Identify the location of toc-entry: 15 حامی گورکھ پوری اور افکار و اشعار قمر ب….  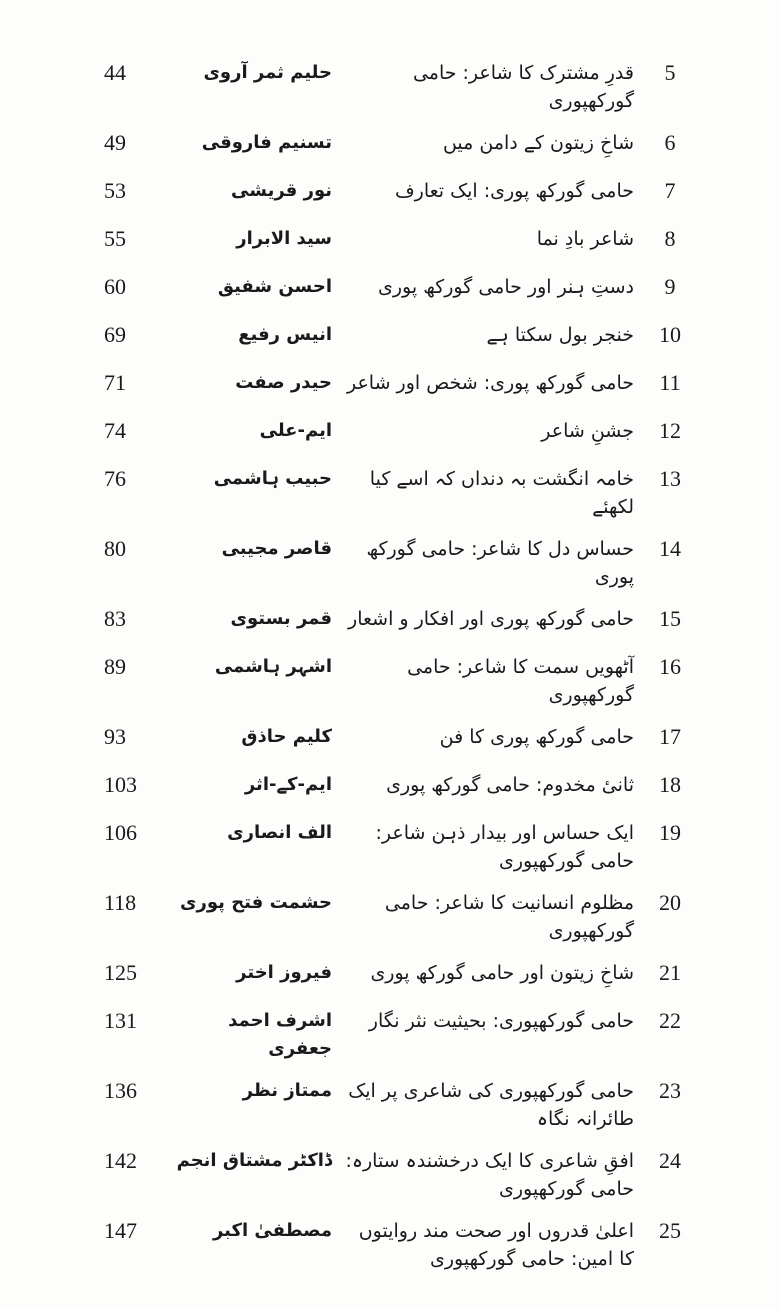
(398, 621).